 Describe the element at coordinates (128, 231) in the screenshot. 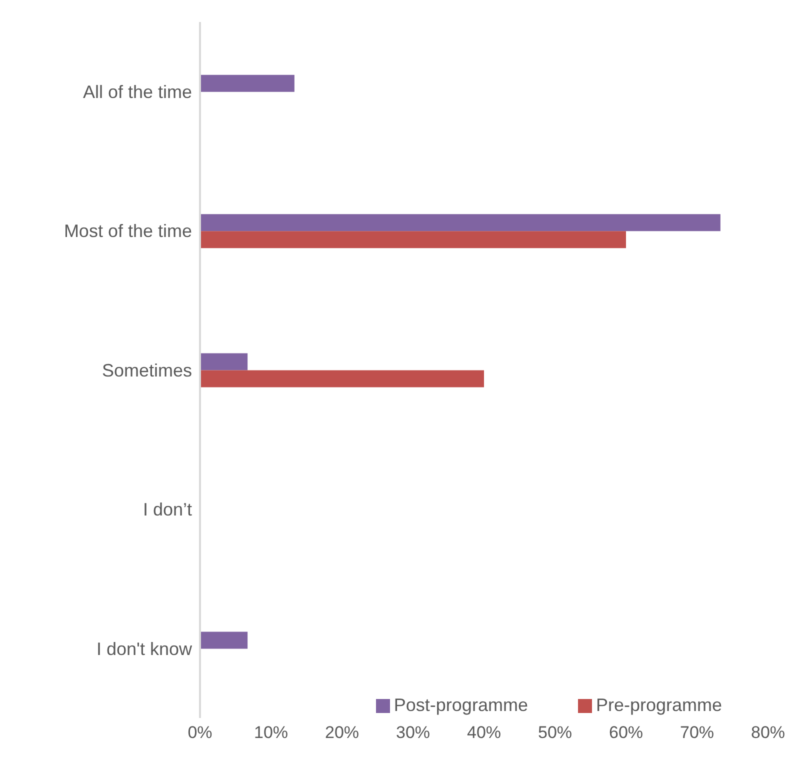

I see `y-tick-label: Most of the time` at that location.